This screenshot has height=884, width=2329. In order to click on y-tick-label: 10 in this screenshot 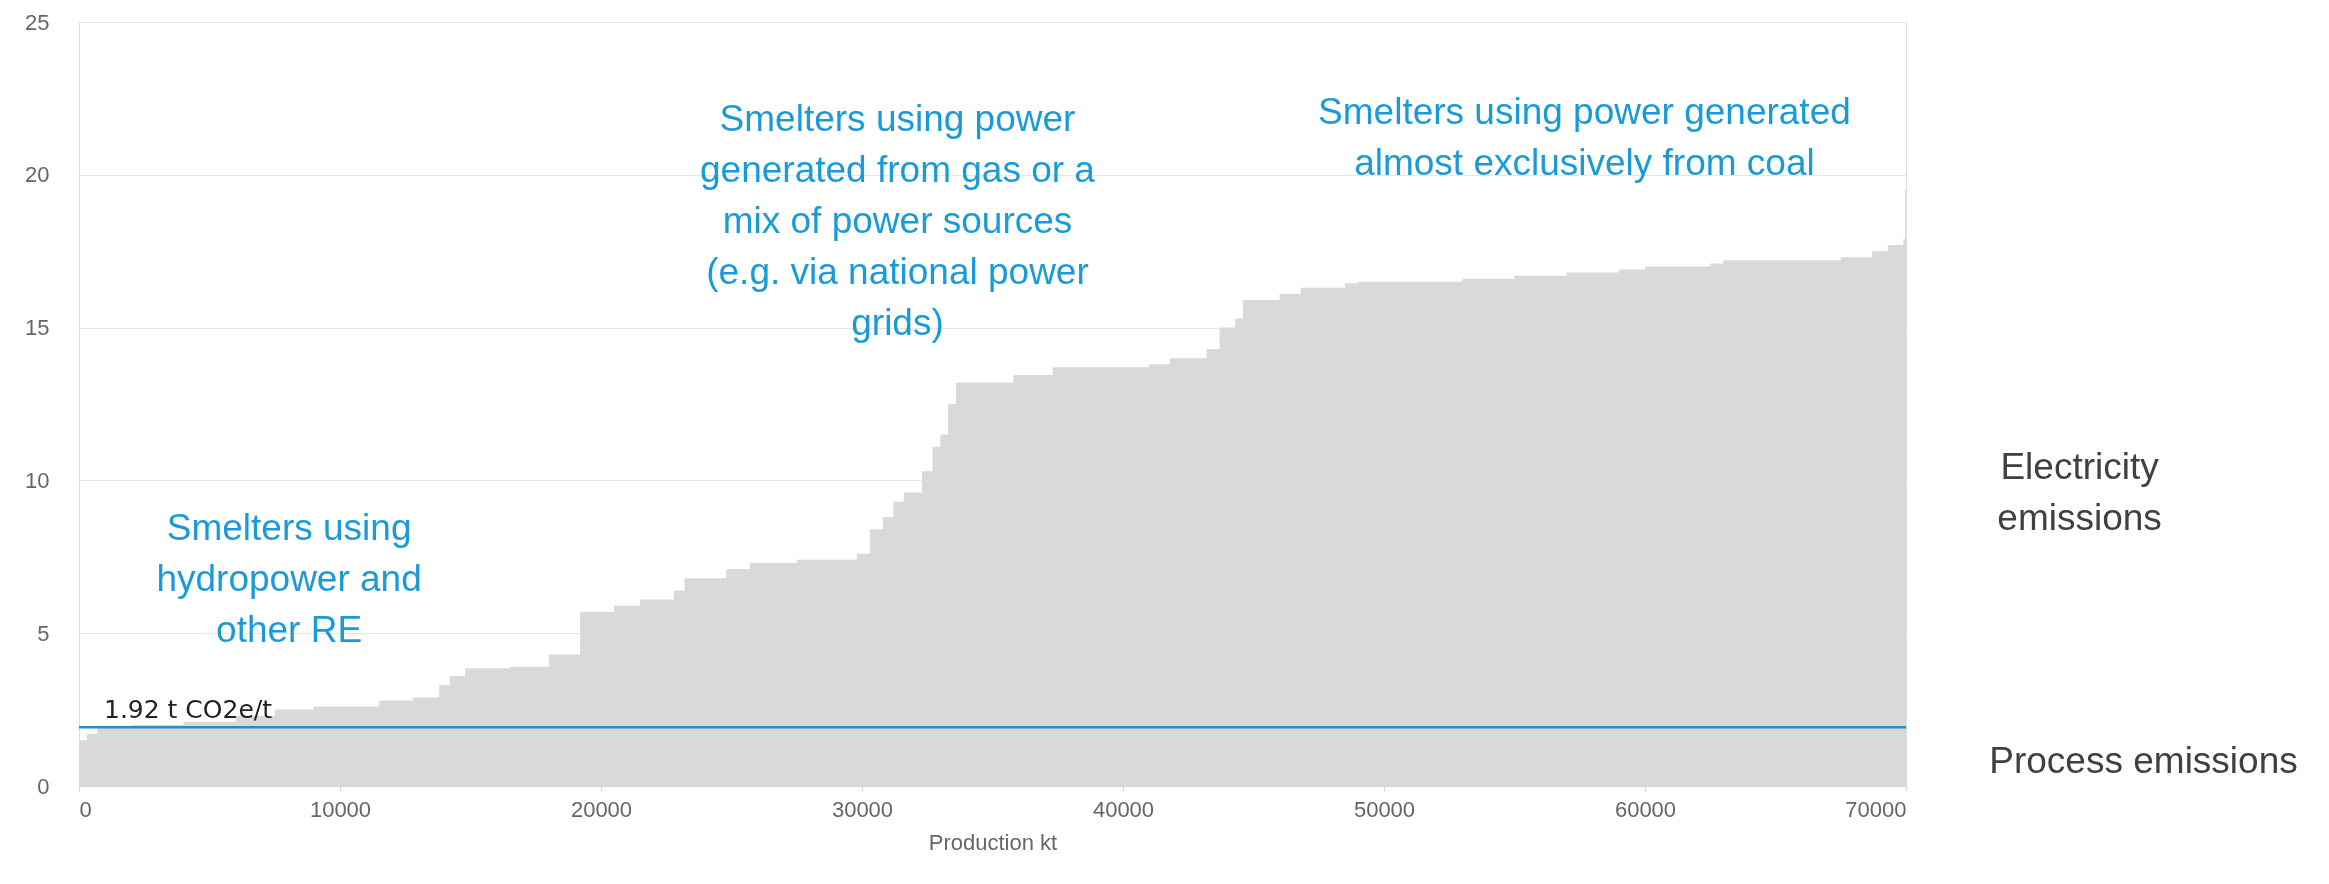, I will do `click(37, 480)`.